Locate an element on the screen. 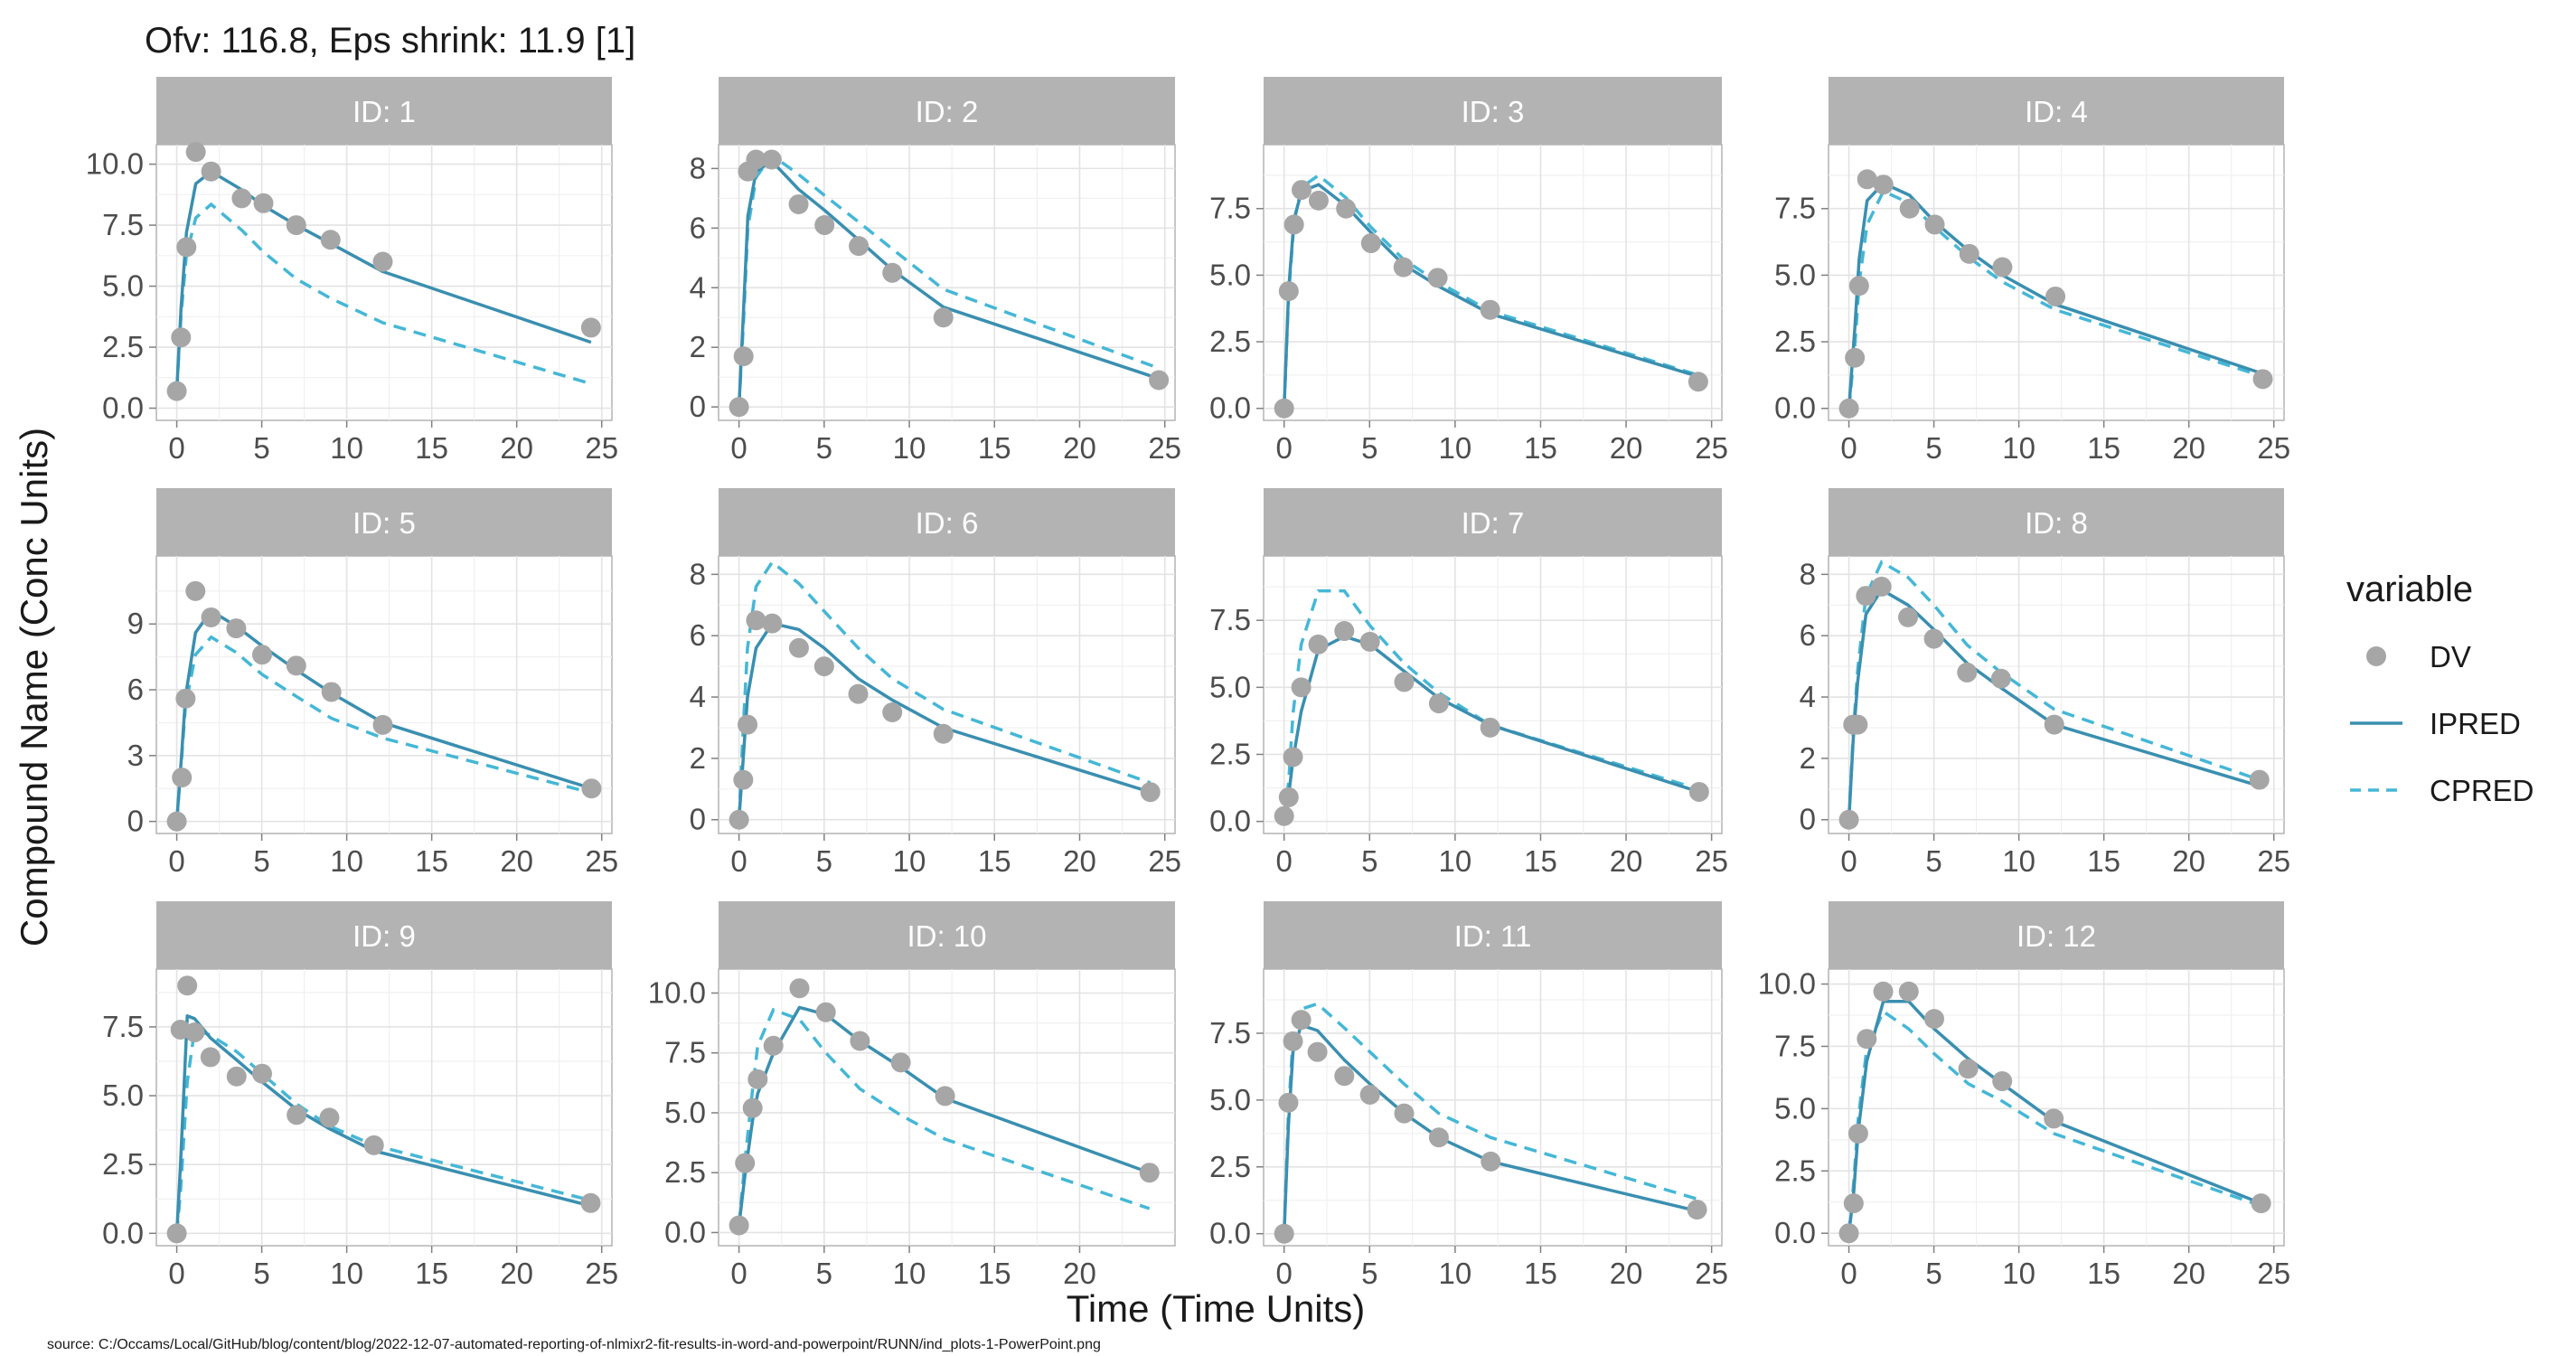 The width and height of the screenshot is (2576, 1356). panel-9-y-tick-label: 0.0 is located at coordinates (123, 1232).